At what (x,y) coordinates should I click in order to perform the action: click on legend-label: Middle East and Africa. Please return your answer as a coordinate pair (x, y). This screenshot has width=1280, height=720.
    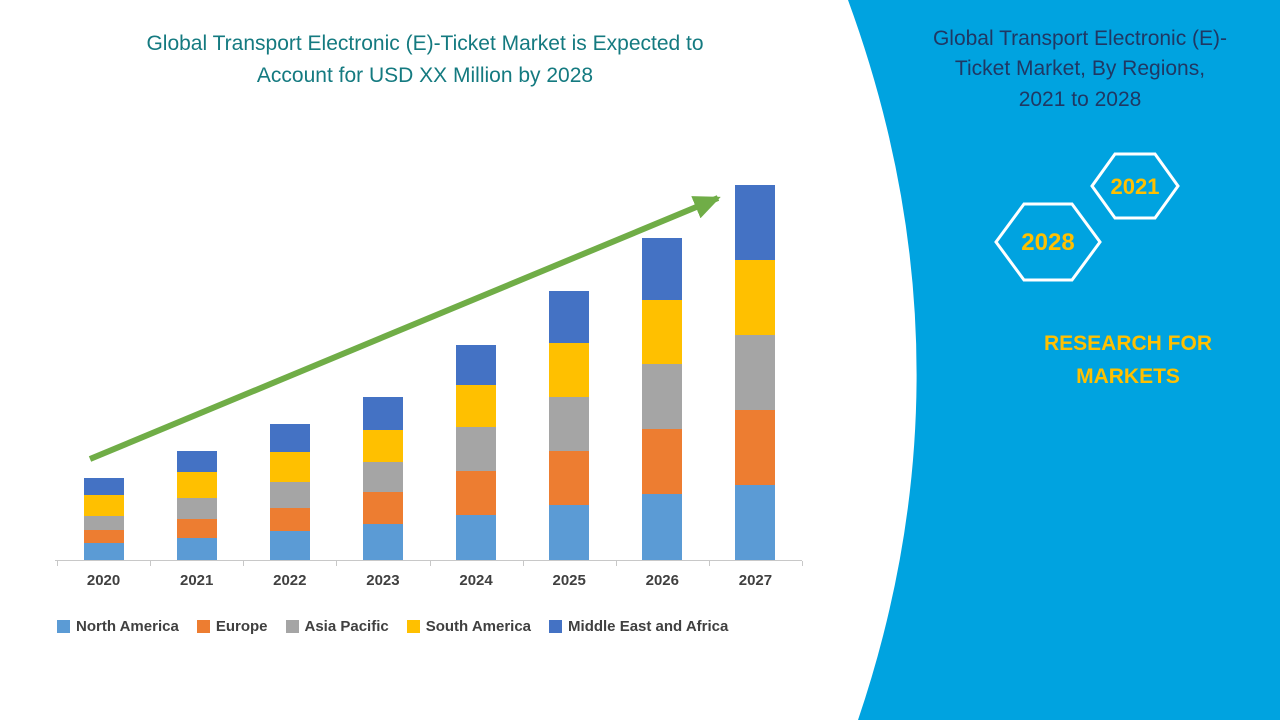
    Looking at the image, I should click on (648, 626).